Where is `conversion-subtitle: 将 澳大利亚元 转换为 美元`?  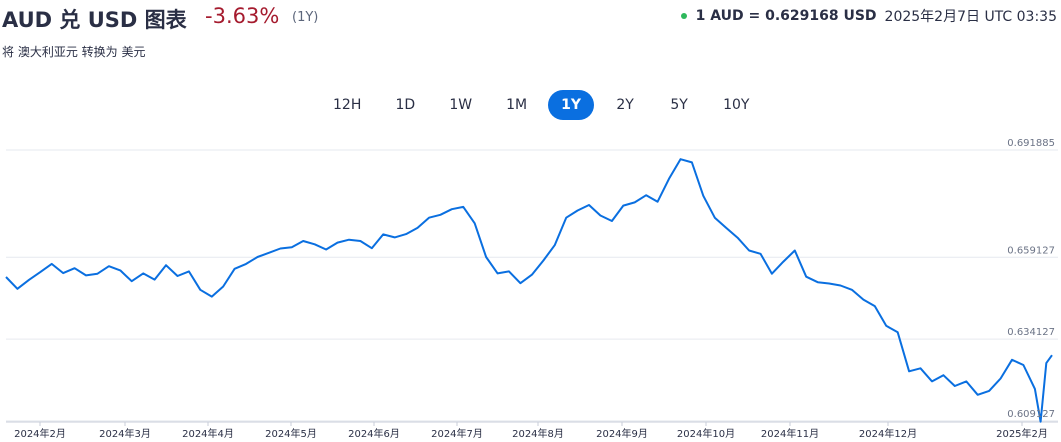
conversion-subtitle: 将 澳大利亚元 转换为 美元 is located at coordinates (74, 52).